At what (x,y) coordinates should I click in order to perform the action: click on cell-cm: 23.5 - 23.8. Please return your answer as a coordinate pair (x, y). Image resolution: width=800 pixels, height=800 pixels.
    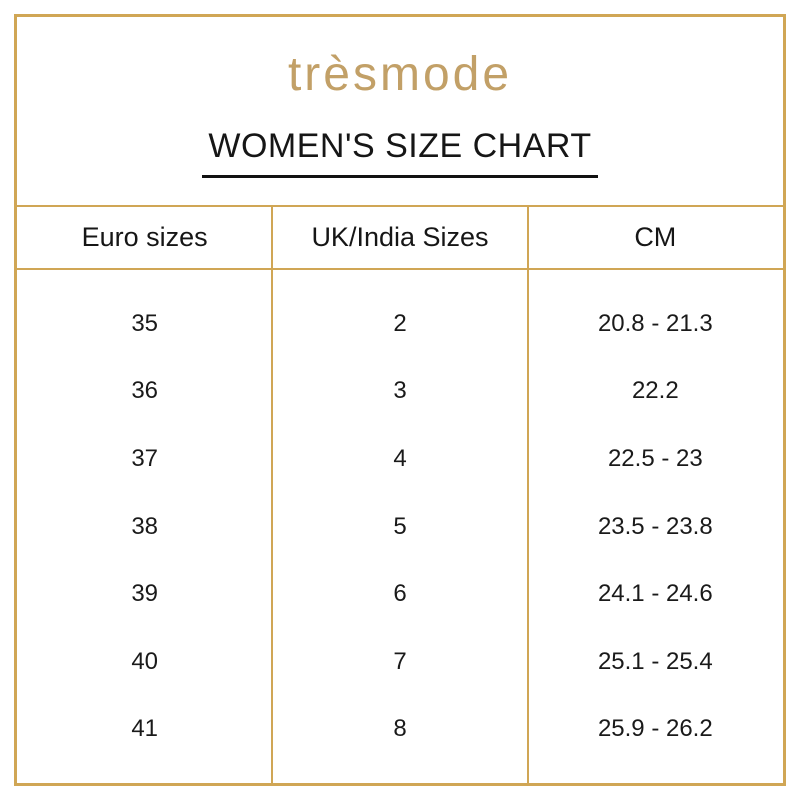
    Looking at the image, I should click on (655, 526).